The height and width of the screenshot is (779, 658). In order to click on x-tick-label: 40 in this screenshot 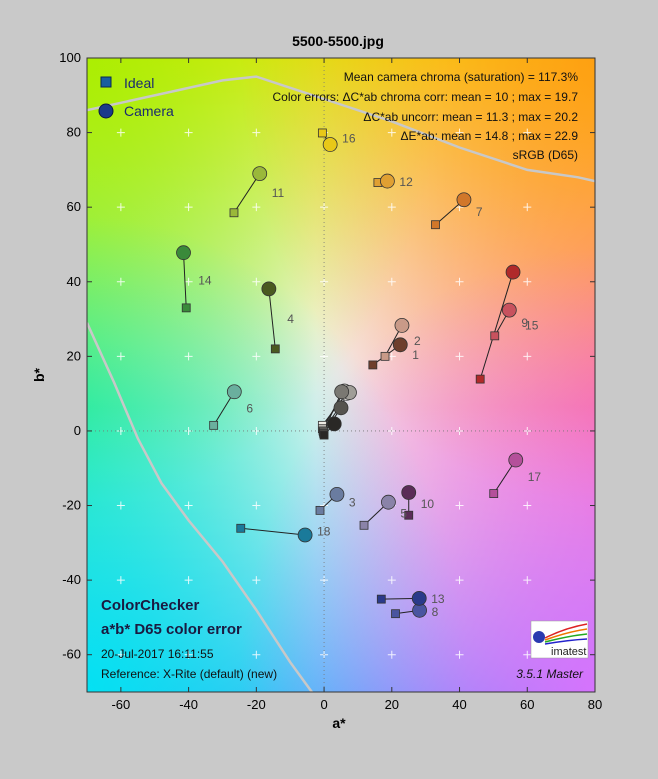, I will do `click(459, 704)`.